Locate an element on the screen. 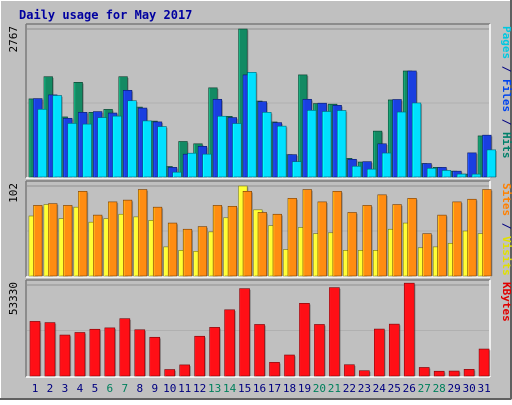 The height and width of the screenshot is (405, 512). x-tick-label: 9 is located at coordinates (154, 388).